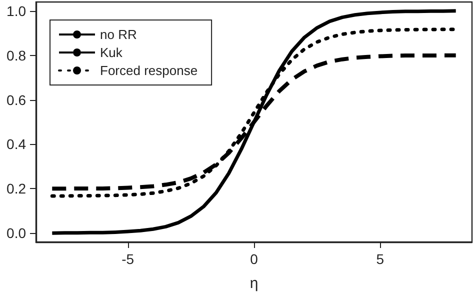 This screenshot has width=474, height=300. I want to click on y-tick-label: 0.8, so click(16, 55).